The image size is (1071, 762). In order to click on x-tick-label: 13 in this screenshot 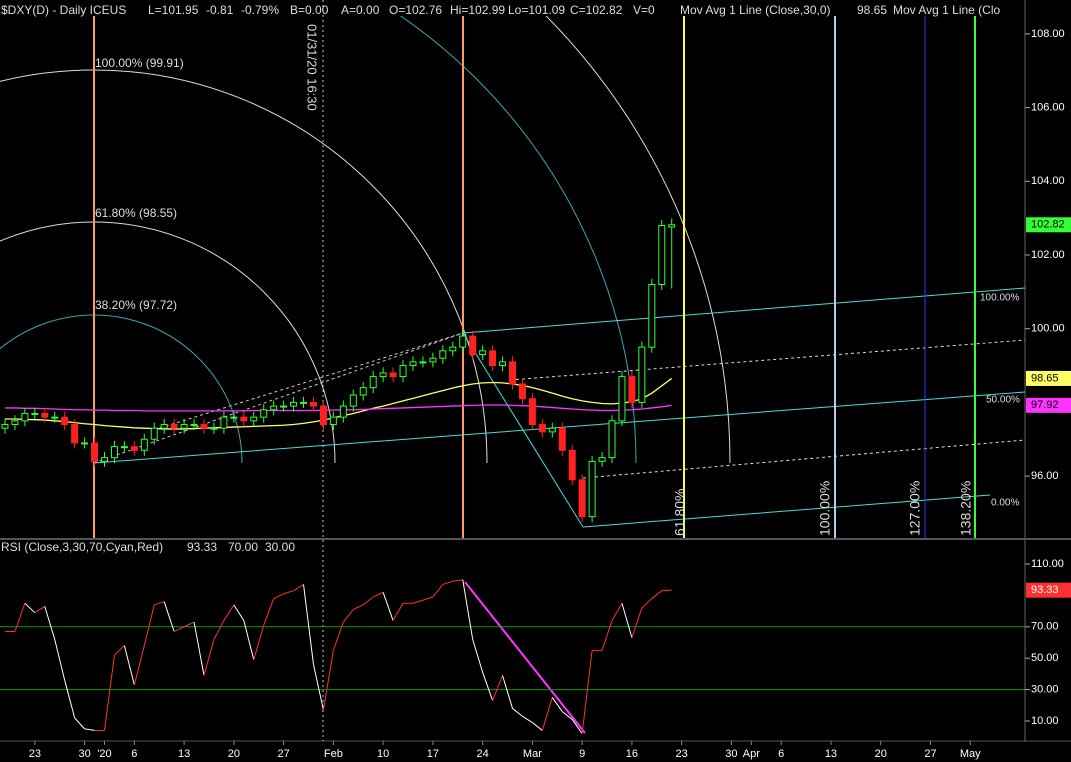, I will do `click(184, 754)`.